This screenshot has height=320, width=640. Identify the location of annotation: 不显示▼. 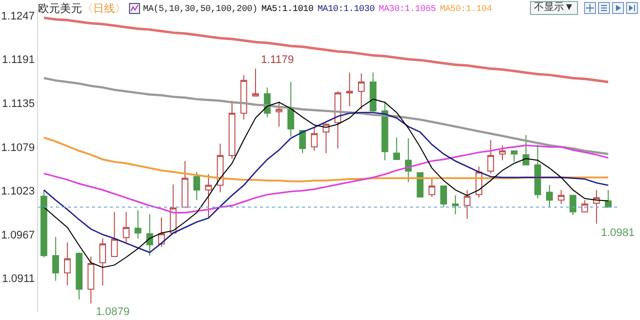
(554, 8).